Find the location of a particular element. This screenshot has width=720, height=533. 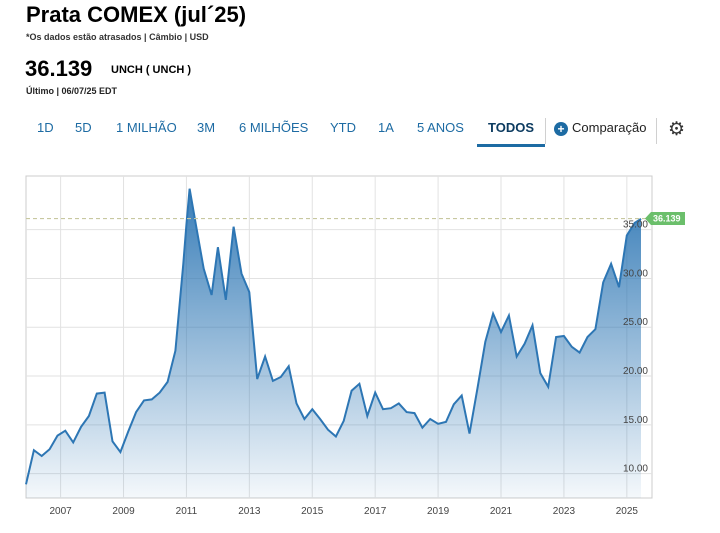

tab-5d: 5D is located at coordinates (83, 127).